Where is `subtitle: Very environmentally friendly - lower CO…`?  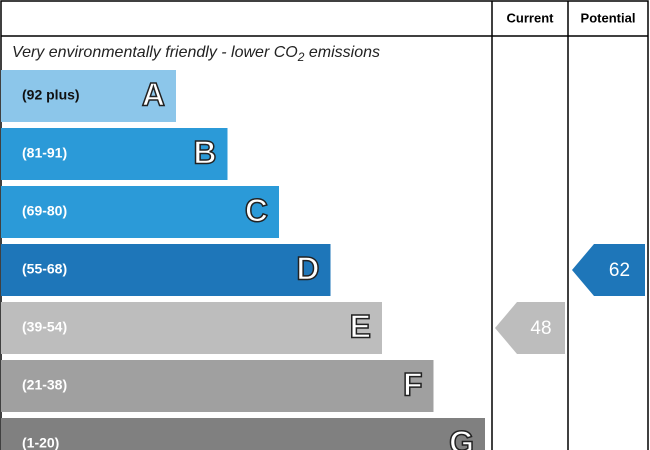 subtitle: Very environmentally friendly - lower CO… is located at coordinates (196, 54).